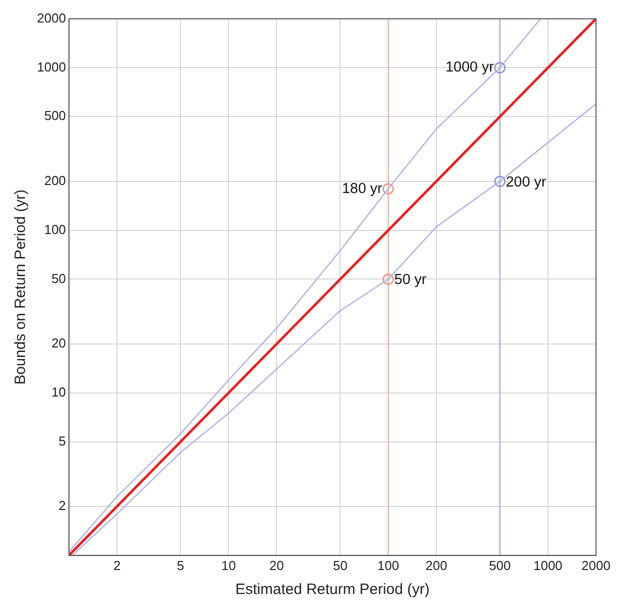 The width and height of the screenshot is (634, 611). Describe the element at coordinates (55, 229) in the screenshot. I see `y-tick-label: 100` at that location.